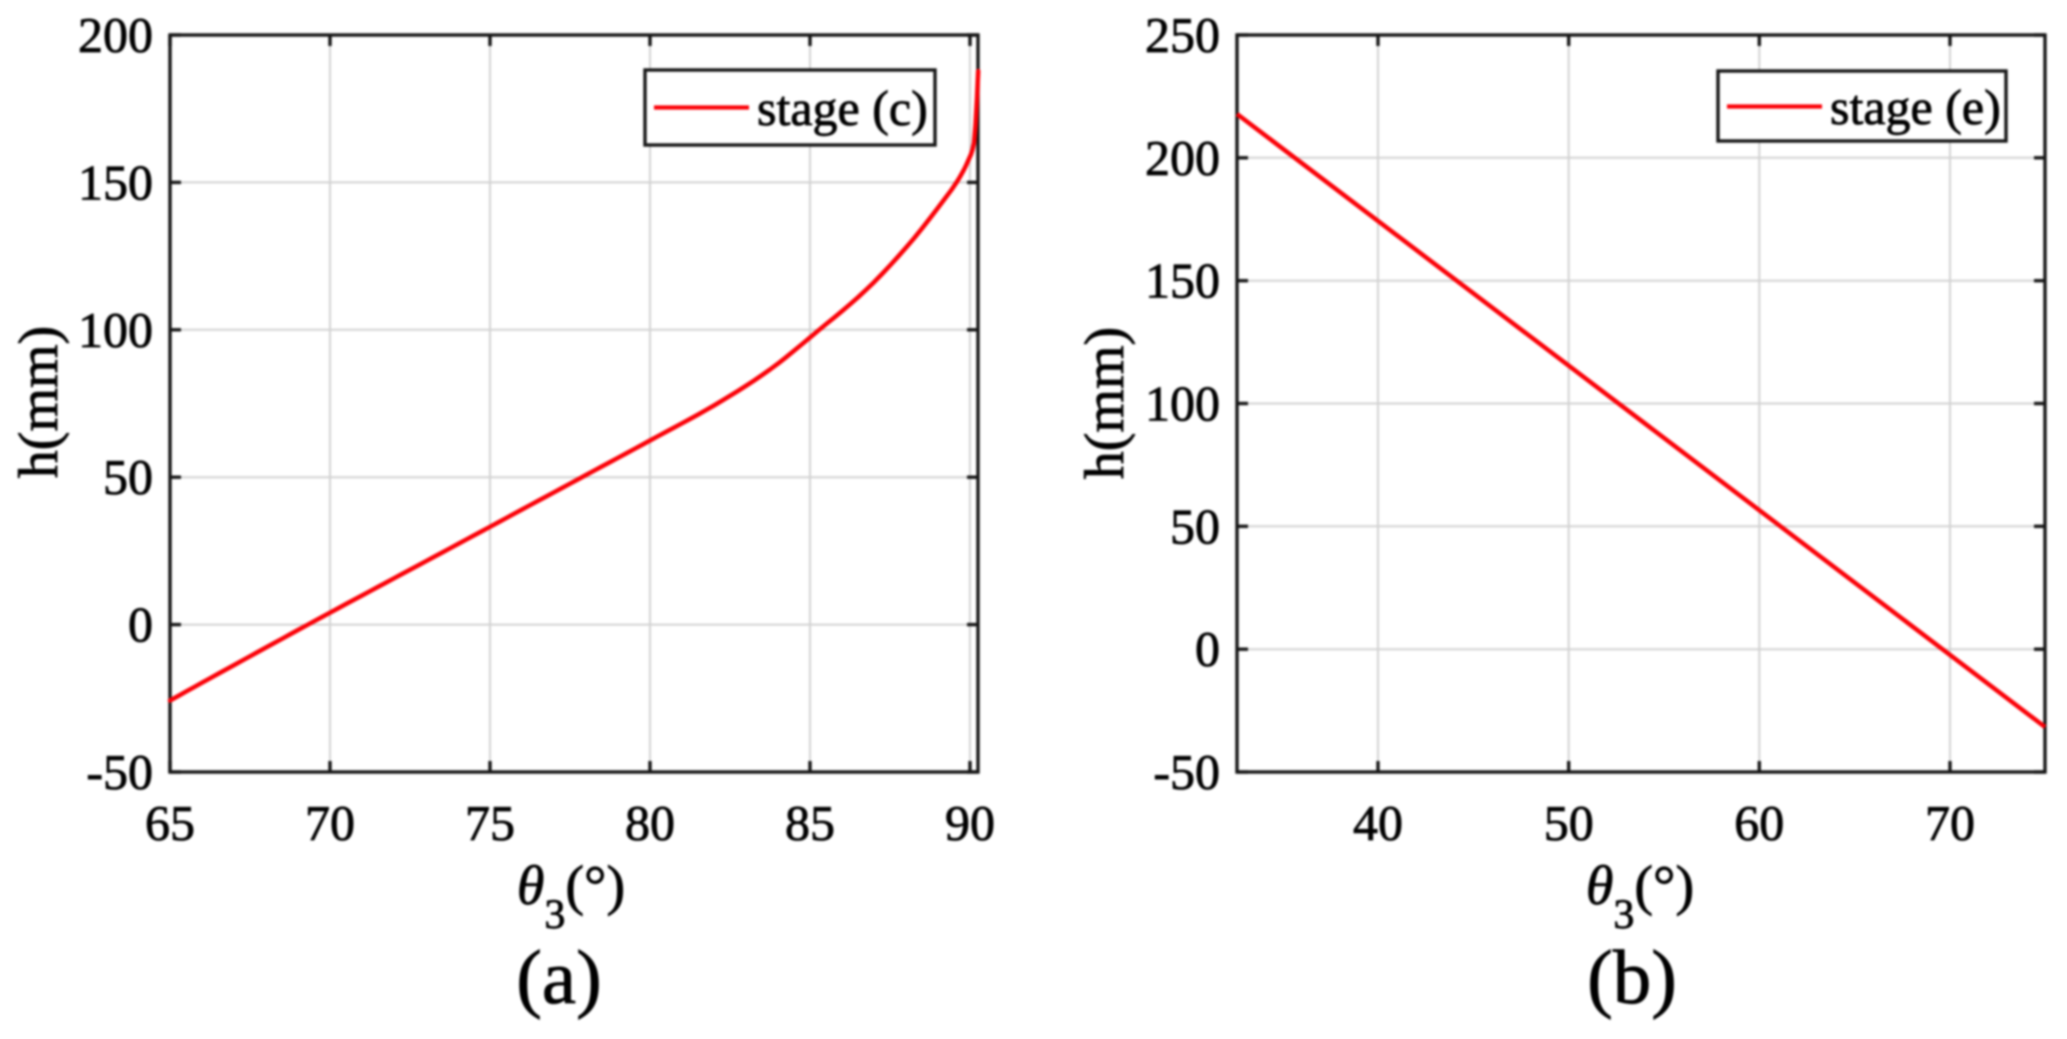 The width and height of the screenshot is (2067, 1039). I want to click on svg-text: 60, so click(1759, 823).